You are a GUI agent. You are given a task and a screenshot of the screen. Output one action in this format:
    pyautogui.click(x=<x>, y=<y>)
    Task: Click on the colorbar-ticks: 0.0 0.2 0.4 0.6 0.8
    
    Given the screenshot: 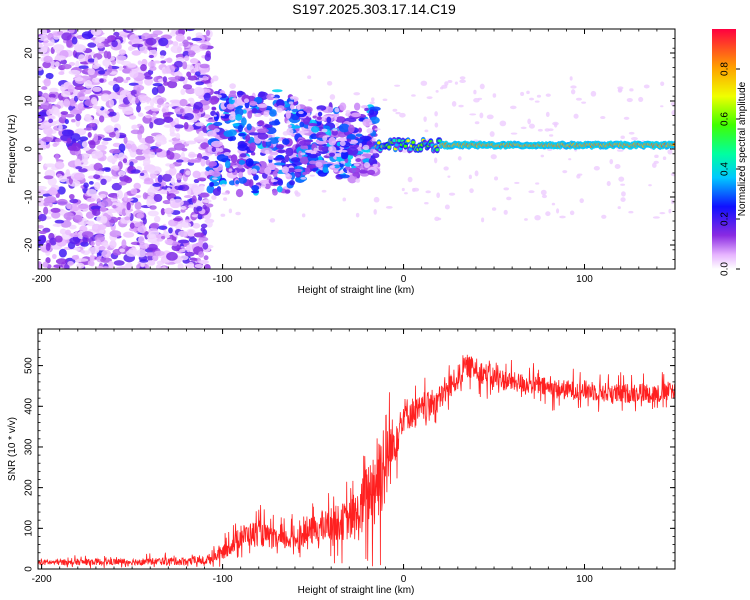 What is the action you would take?
    pyautogui.click(x=730, y=169)
    